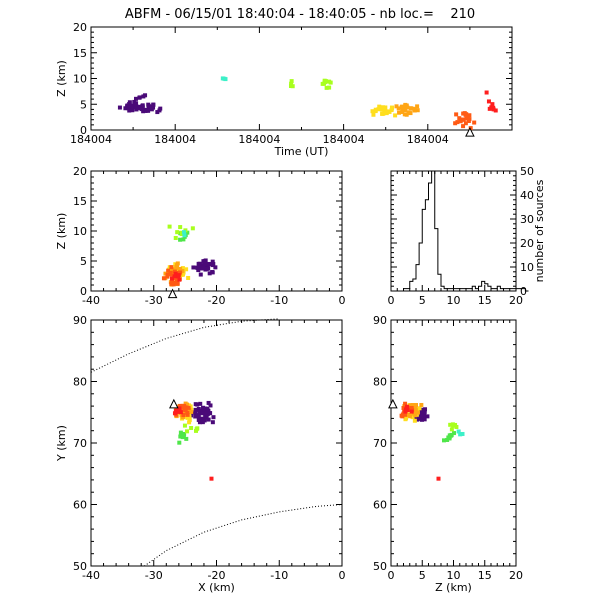  What do you see at coordinates (61, 443) in the screenshot?
I see `y-axis-label: Y (km)` at bounding box center [61, 443].